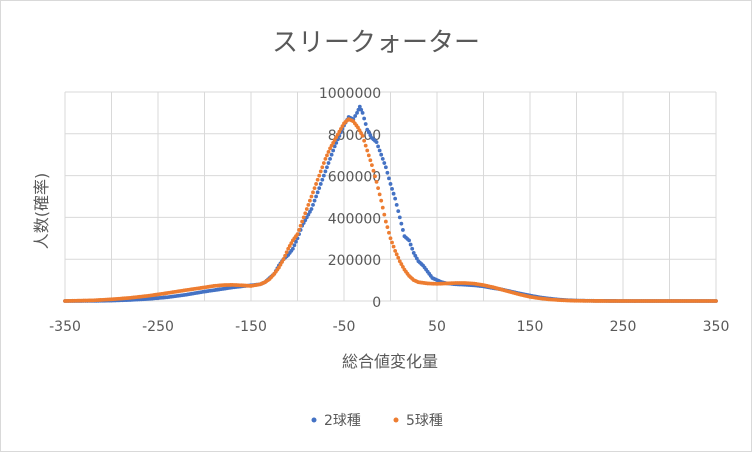  I want to click on legend-label: 5球種, so click(424, 421).